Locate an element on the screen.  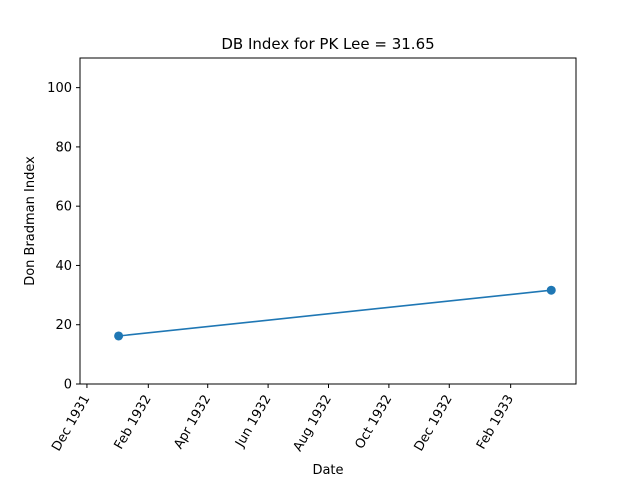
x-axis-label: Date is located at coordinates (327, 470).